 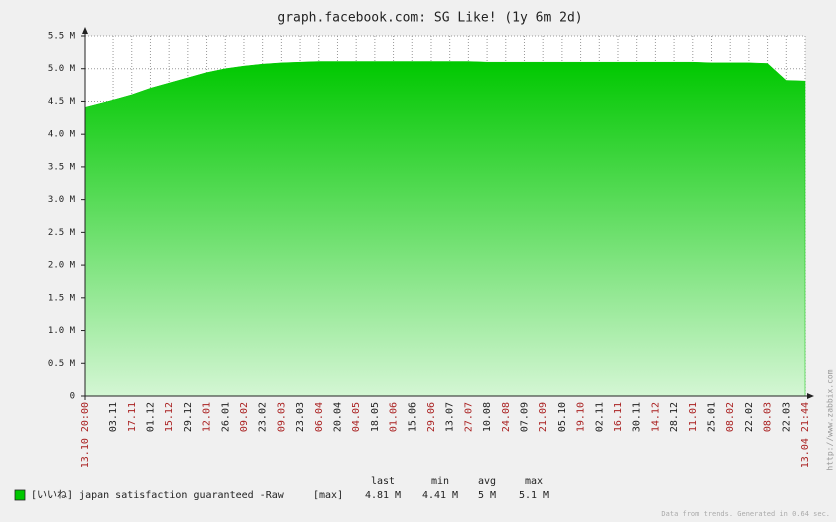 I want to click on stat-header: max, so click(x=534, y=481).